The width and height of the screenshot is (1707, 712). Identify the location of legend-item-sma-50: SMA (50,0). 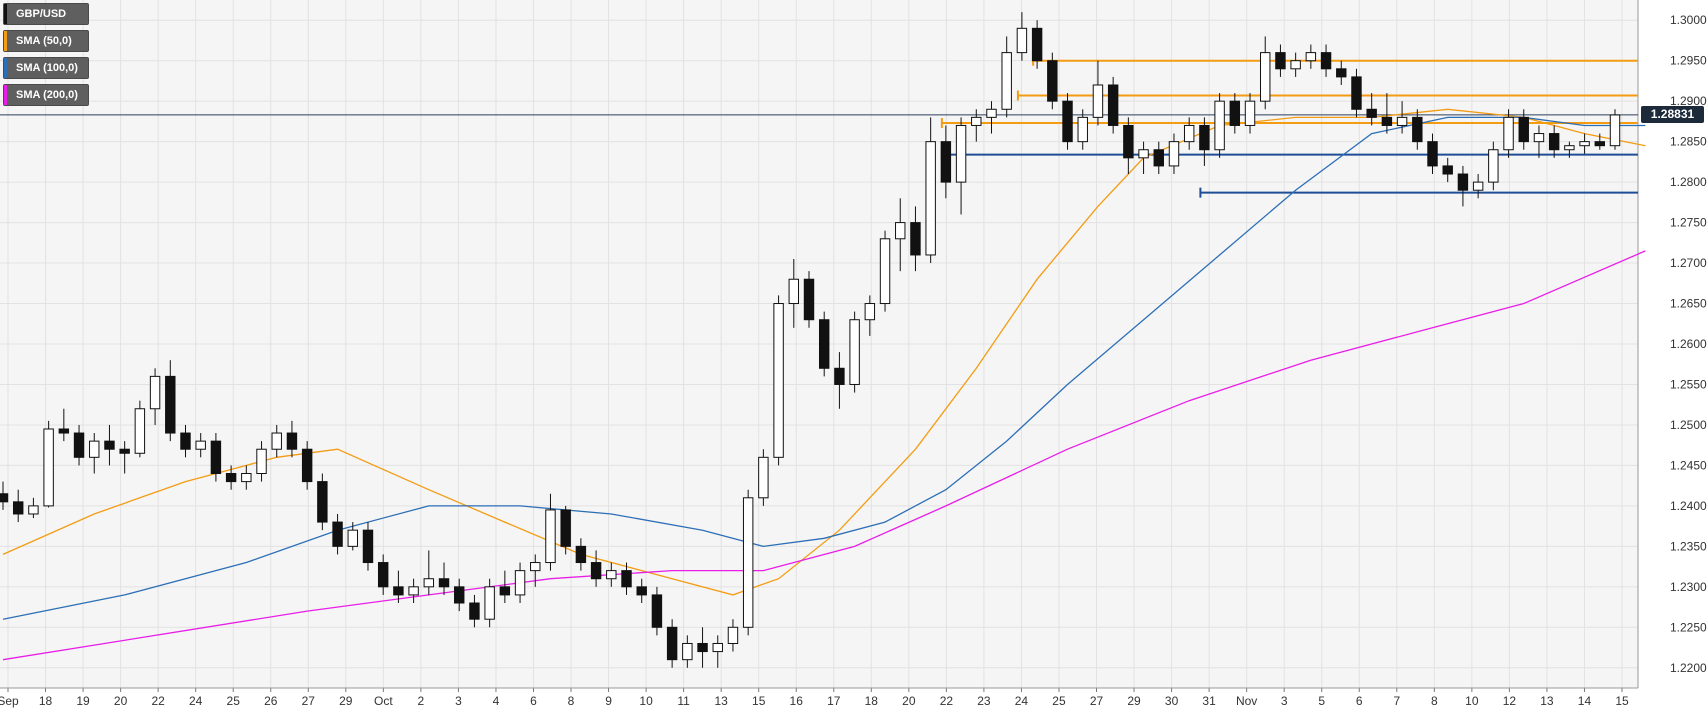
(46, 41).